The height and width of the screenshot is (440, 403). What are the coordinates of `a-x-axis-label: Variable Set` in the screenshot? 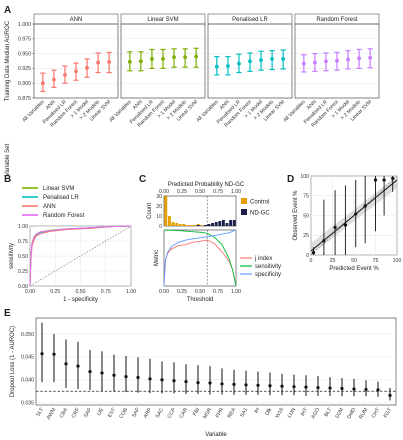 It's located at (8, 160).